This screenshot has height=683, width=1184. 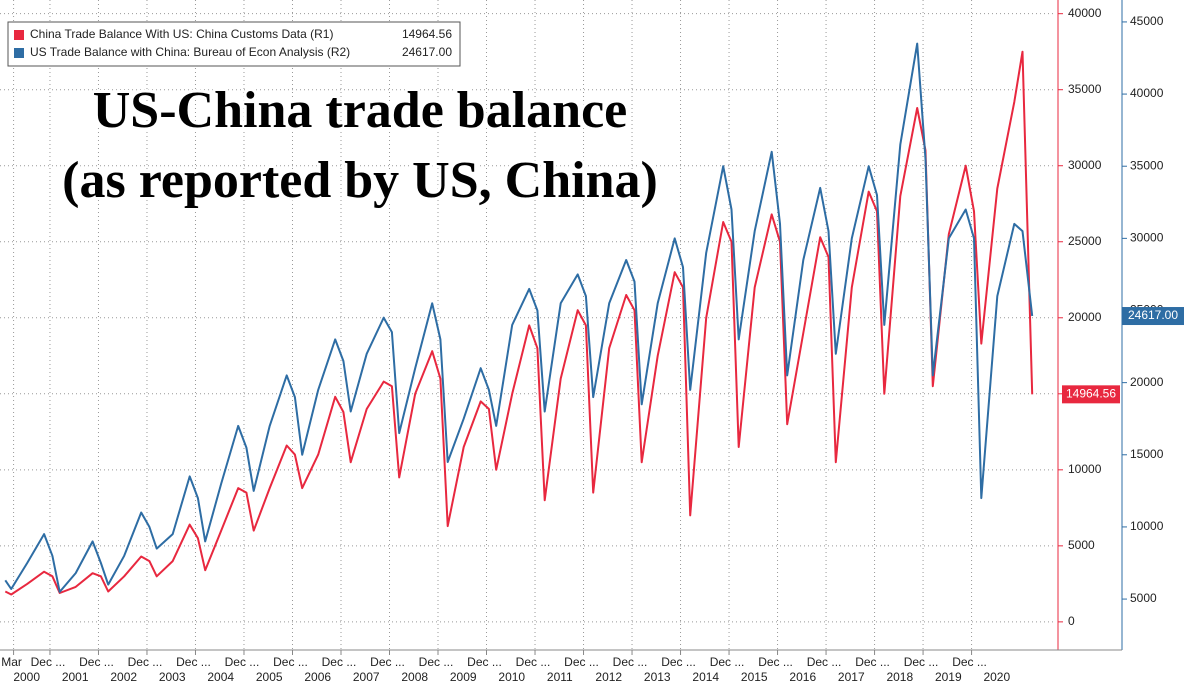 What do you see at coordinates (366, 676) in the screenshot?
I see `year-label: 2007` at bounding box center [366, 676].